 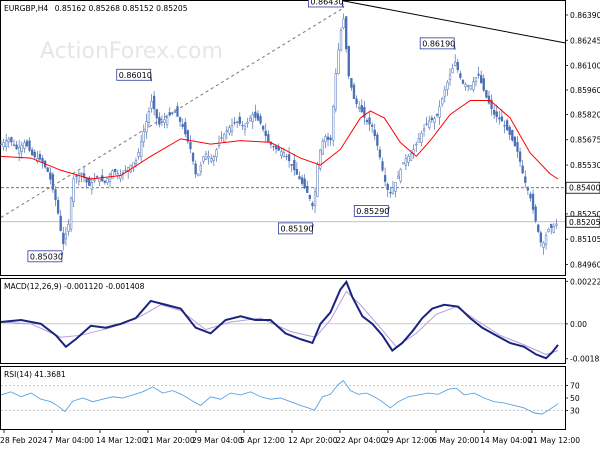 I want to click on price-annotation: 0.85190, so click(x=296, y=228).